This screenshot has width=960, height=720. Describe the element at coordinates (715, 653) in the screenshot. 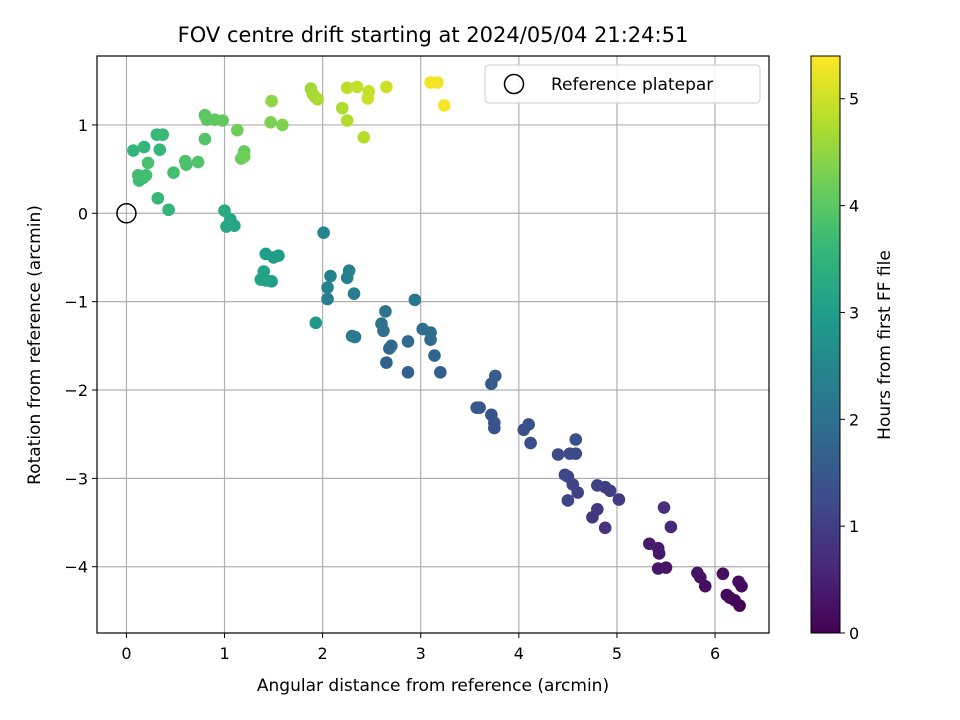

I see `x-tick-label: 6` at that location.